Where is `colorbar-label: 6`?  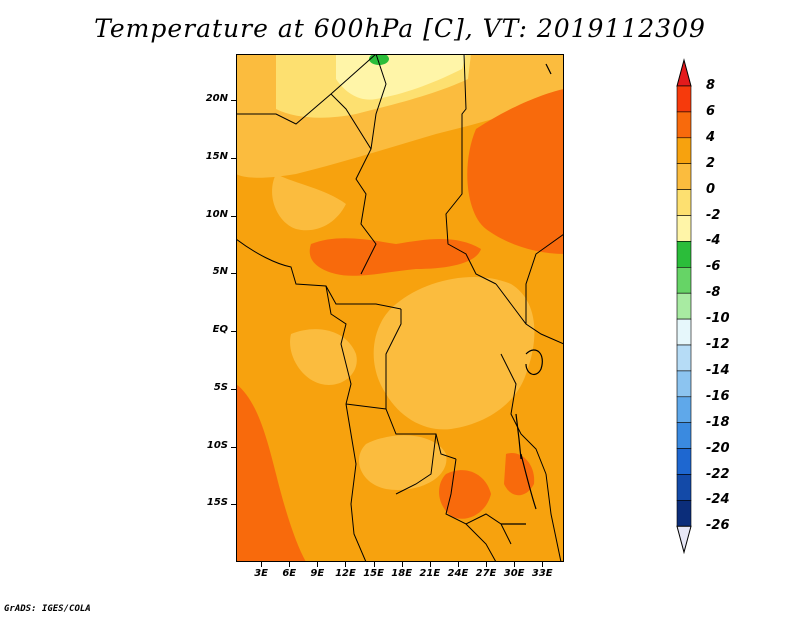 colorbar-label: 6 is located at coordinates (711, 111).